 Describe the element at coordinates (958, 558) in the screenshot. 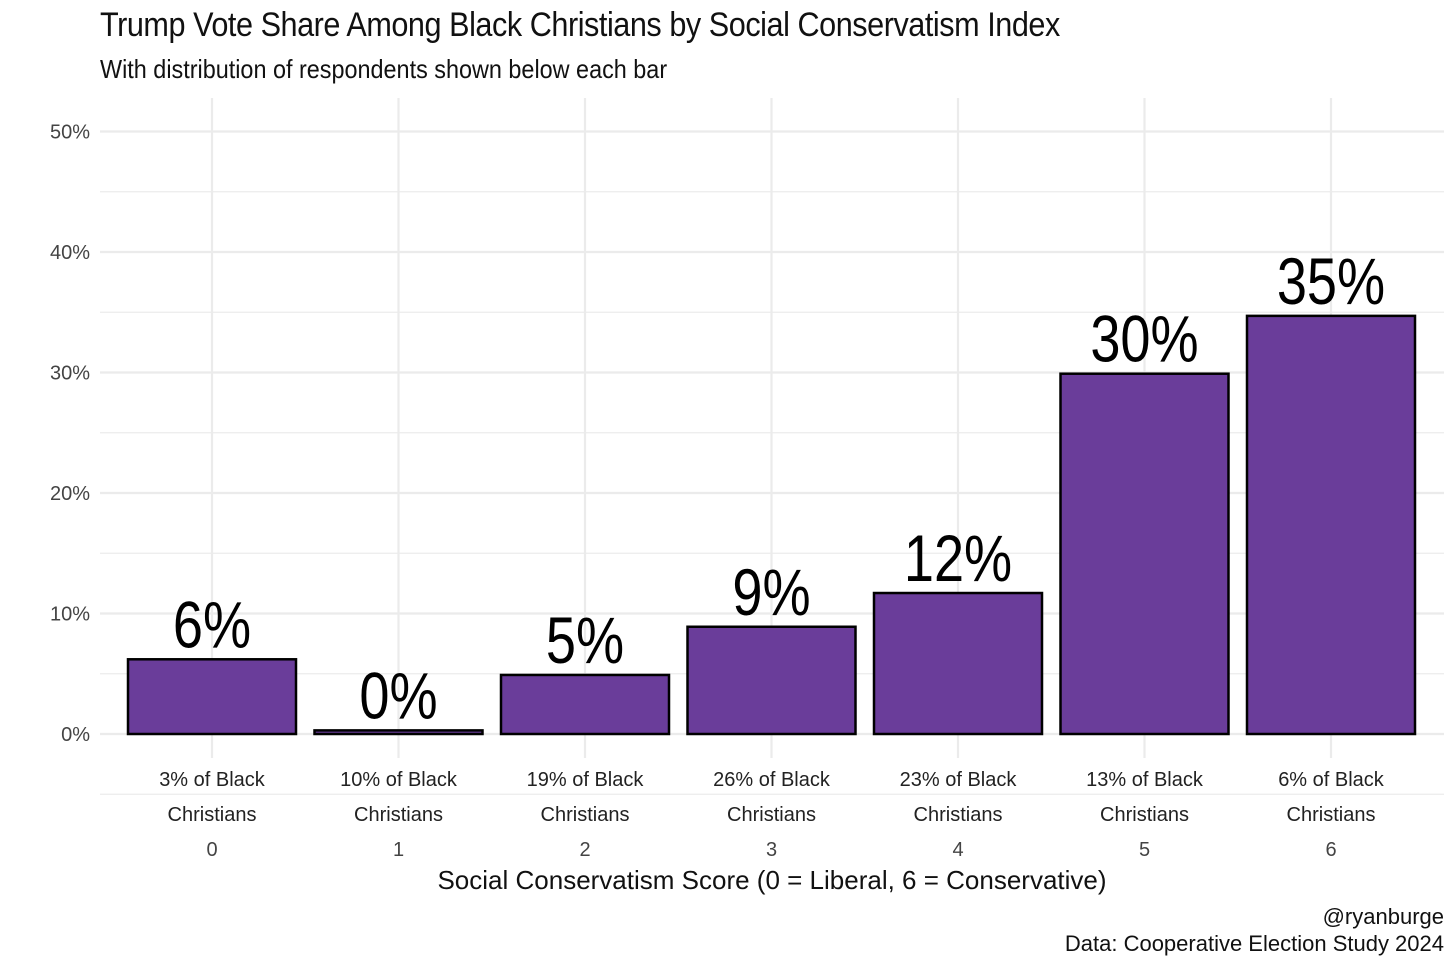

I see `bar-value-label: 12%` at that location.